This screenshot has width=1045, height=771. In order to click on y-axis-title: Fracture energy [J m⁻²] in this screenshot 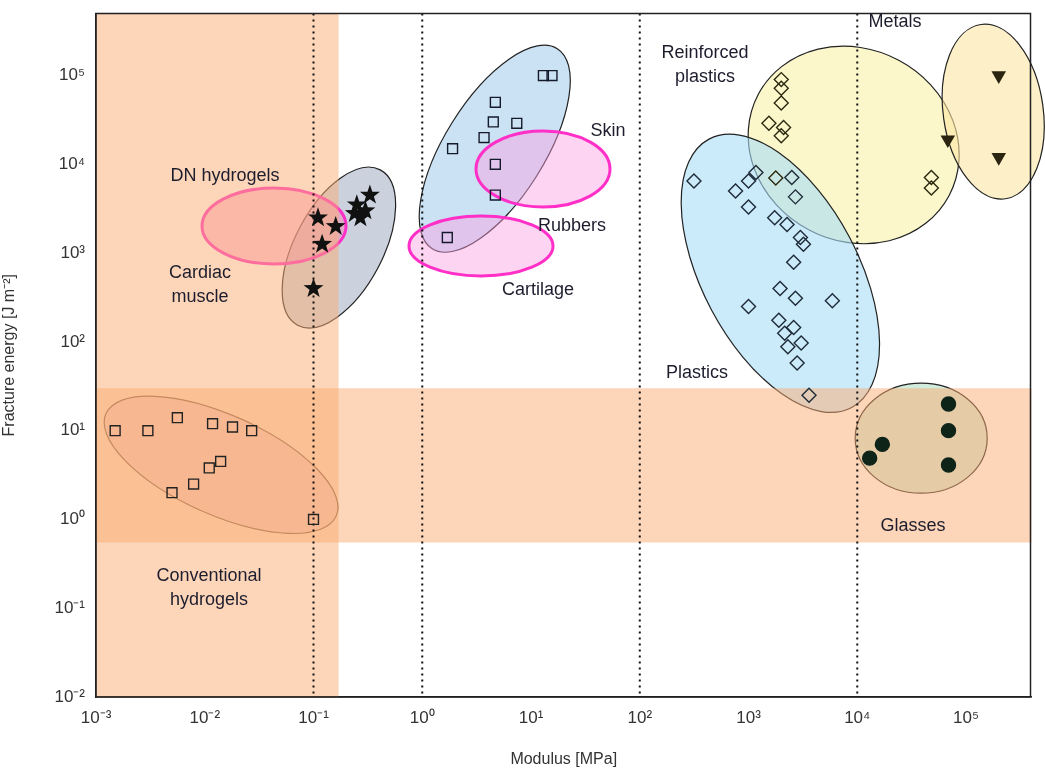, I will do `click(9, 355)`.